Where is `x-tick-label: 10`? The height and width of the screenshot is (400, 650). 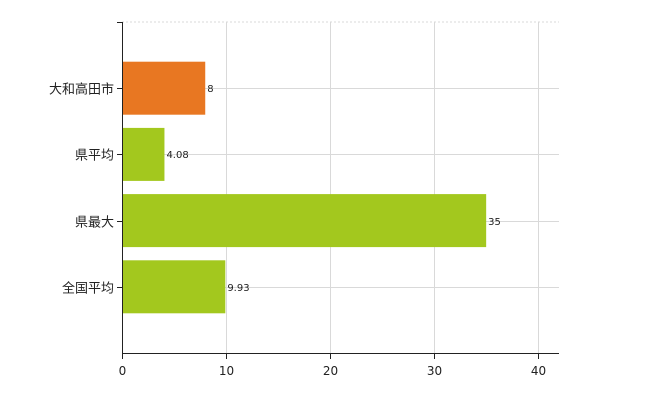
x-tick-label: 10 is located at coordinates (226, 371).